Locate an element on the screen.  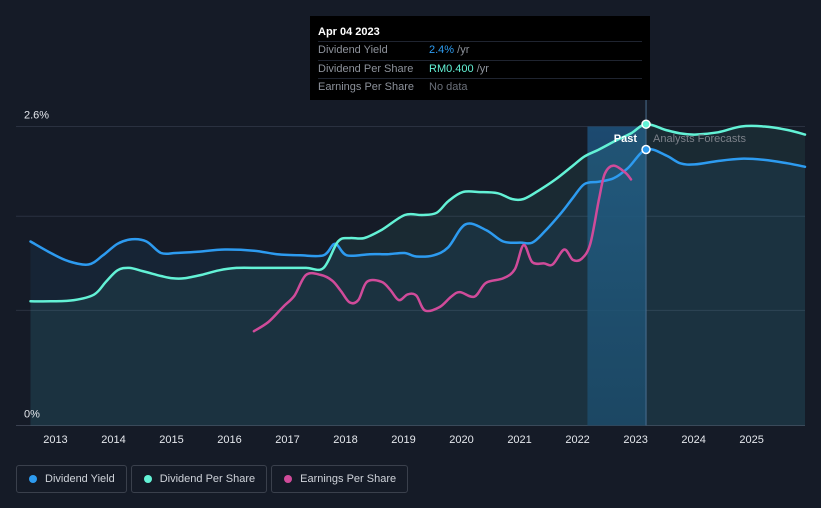
tooltip-row-dividend-per-share: Dividend Per Share RM0.400 /yr is located at coordinates (480, 69).